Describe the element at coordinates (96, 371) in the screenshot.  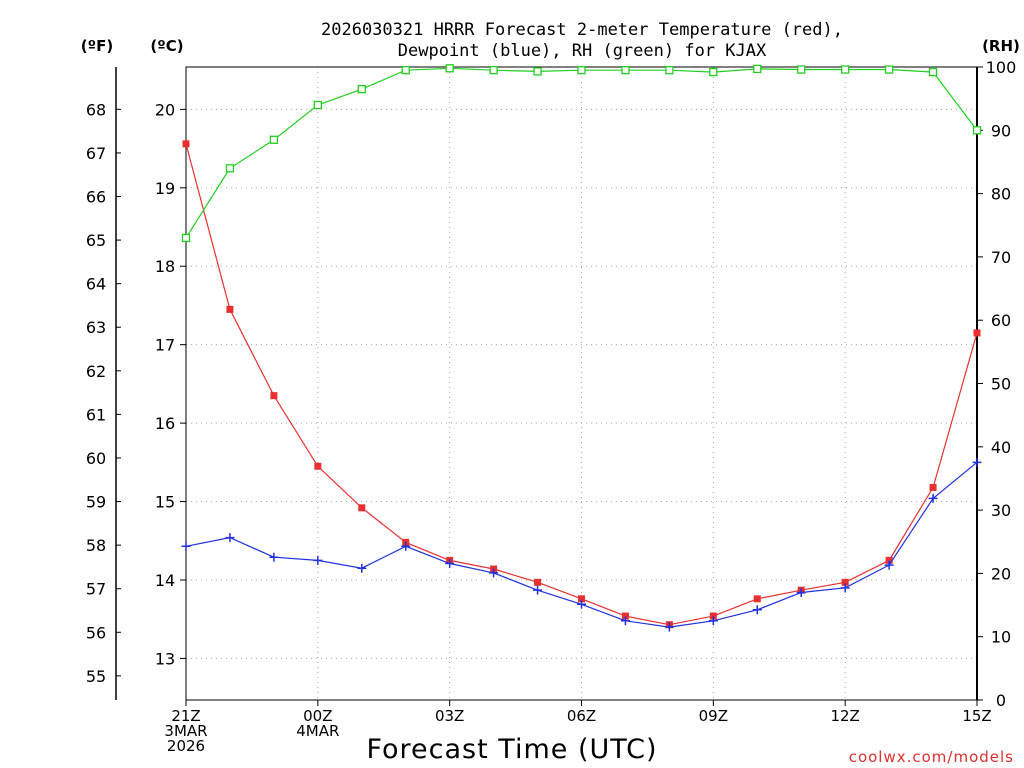
I see `fahrenheit-tick-label: 62` at that location.